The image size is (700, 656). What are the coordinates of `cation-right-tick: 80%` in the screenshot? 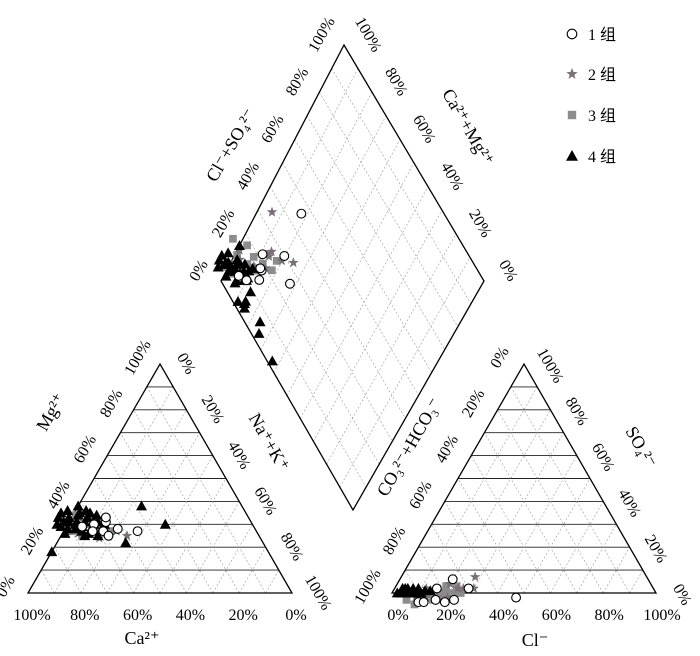 It's located at (291, 547).